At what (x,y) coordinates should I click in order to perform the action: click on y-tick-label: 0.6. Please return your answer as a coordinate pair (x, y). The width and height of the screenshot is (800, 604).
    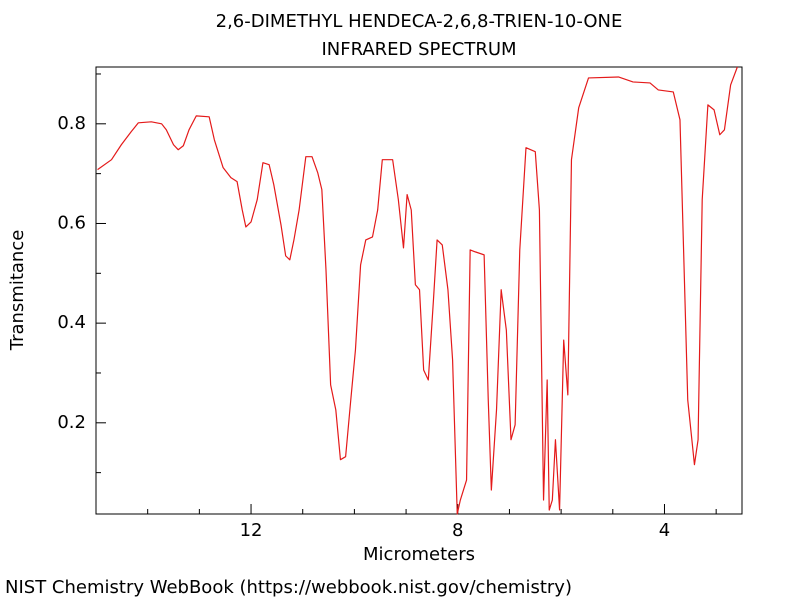
    Looking at the image, I should click on (71, 222).